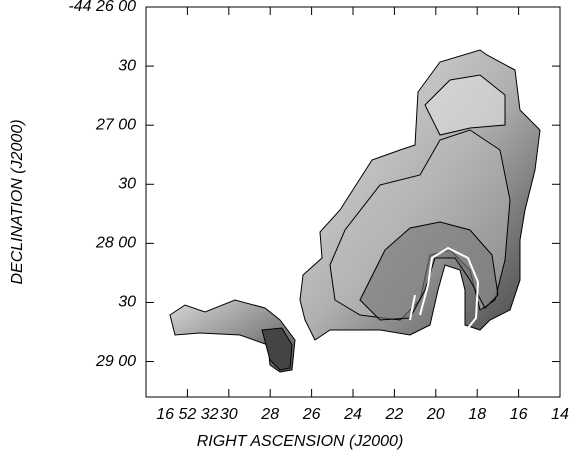 This screenshot has height=457, width=572. I want to click on y-tick-label: 29 00, so click(115, 361).